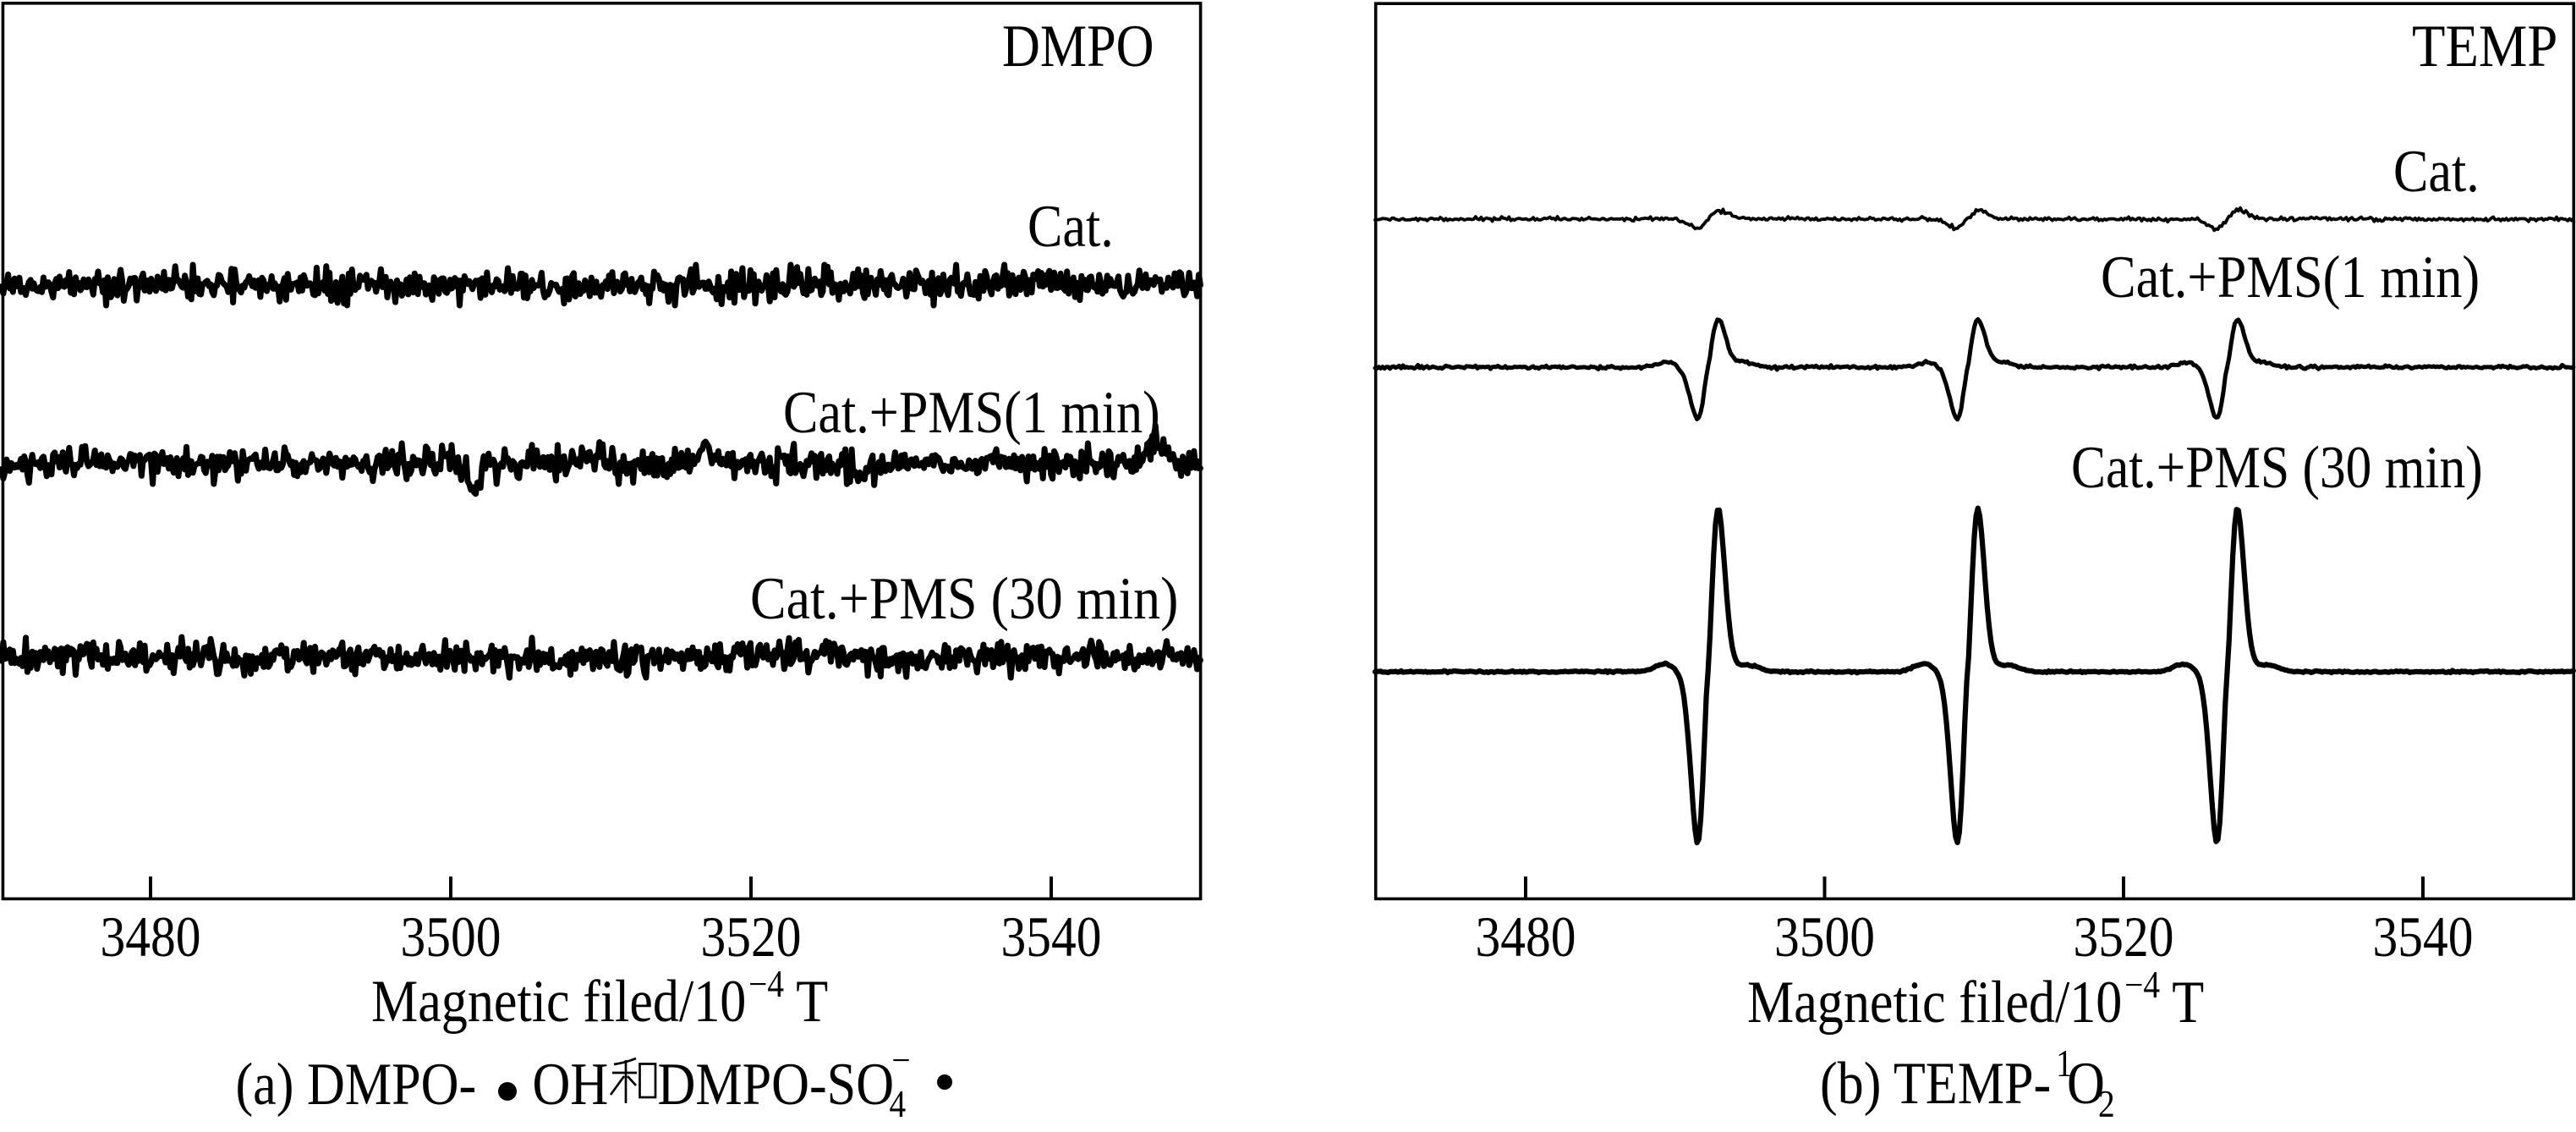  What do you see at coordinates (2086, 1084) in the screenshot?
I see `svg-text: O` at bounding box center [2086, 1084].